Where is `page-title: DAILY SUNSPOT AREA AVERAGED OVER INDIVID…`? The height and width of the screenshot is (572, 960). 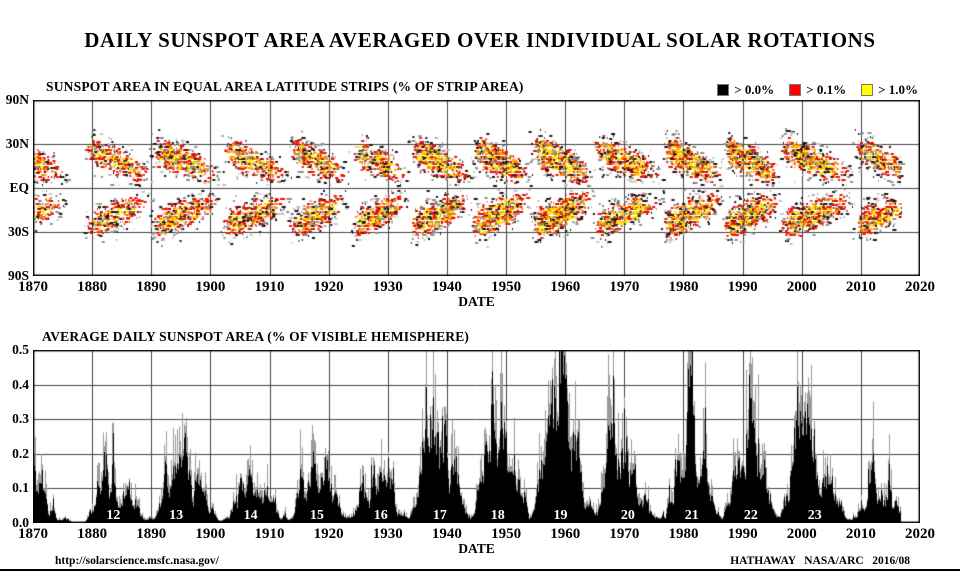 page-title: DAILY SUNSPOT AREA AVERAGED OVER INDIVID… is located at coordinates (480, 40).